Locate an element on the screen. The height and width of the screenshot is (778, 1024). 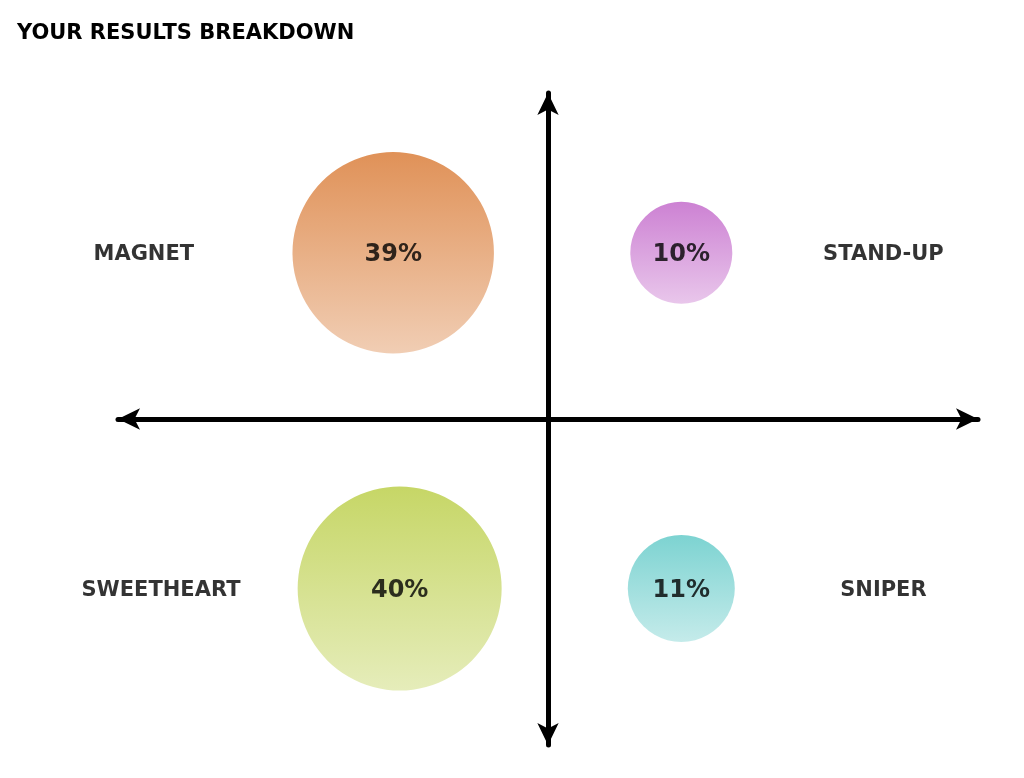
category-label: STAND-UP is located at coordinates (883, 252).